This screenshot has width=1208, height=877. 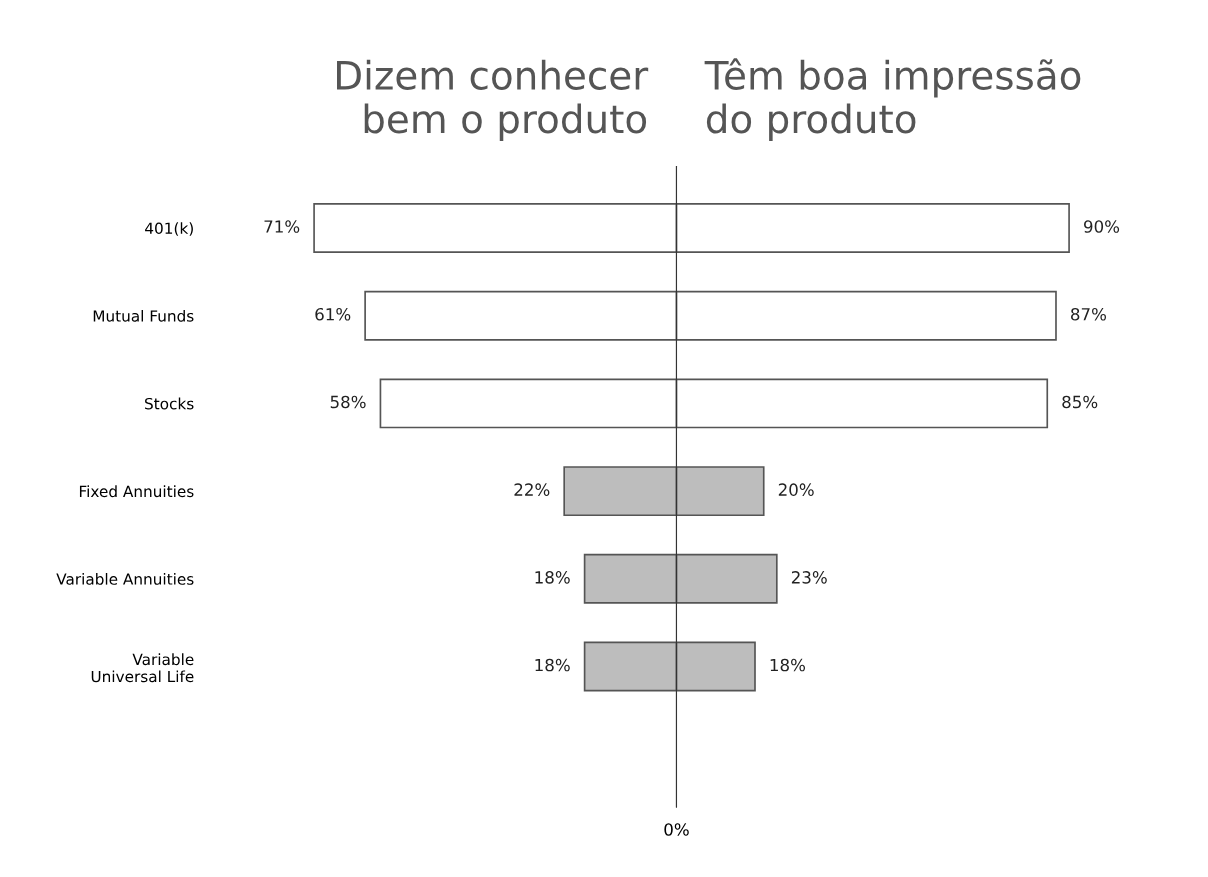 I want to click on y-tick-label: Fixed Annuities, so click(x=136, y=491).